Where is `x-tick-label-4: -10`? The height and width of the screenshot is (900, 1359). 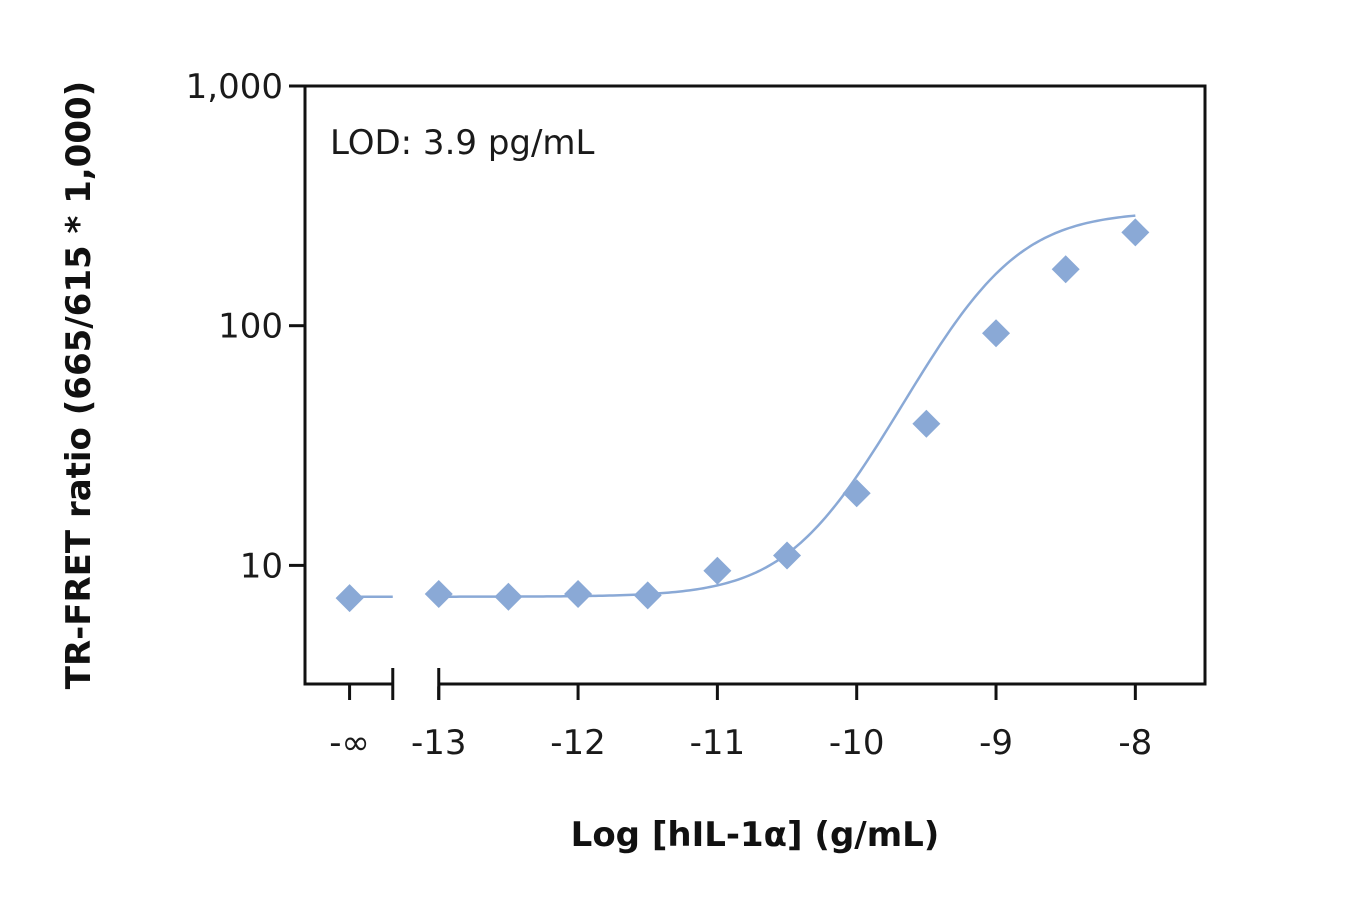 x-tick-label-4: -10 is located at coordinates (857, 743).